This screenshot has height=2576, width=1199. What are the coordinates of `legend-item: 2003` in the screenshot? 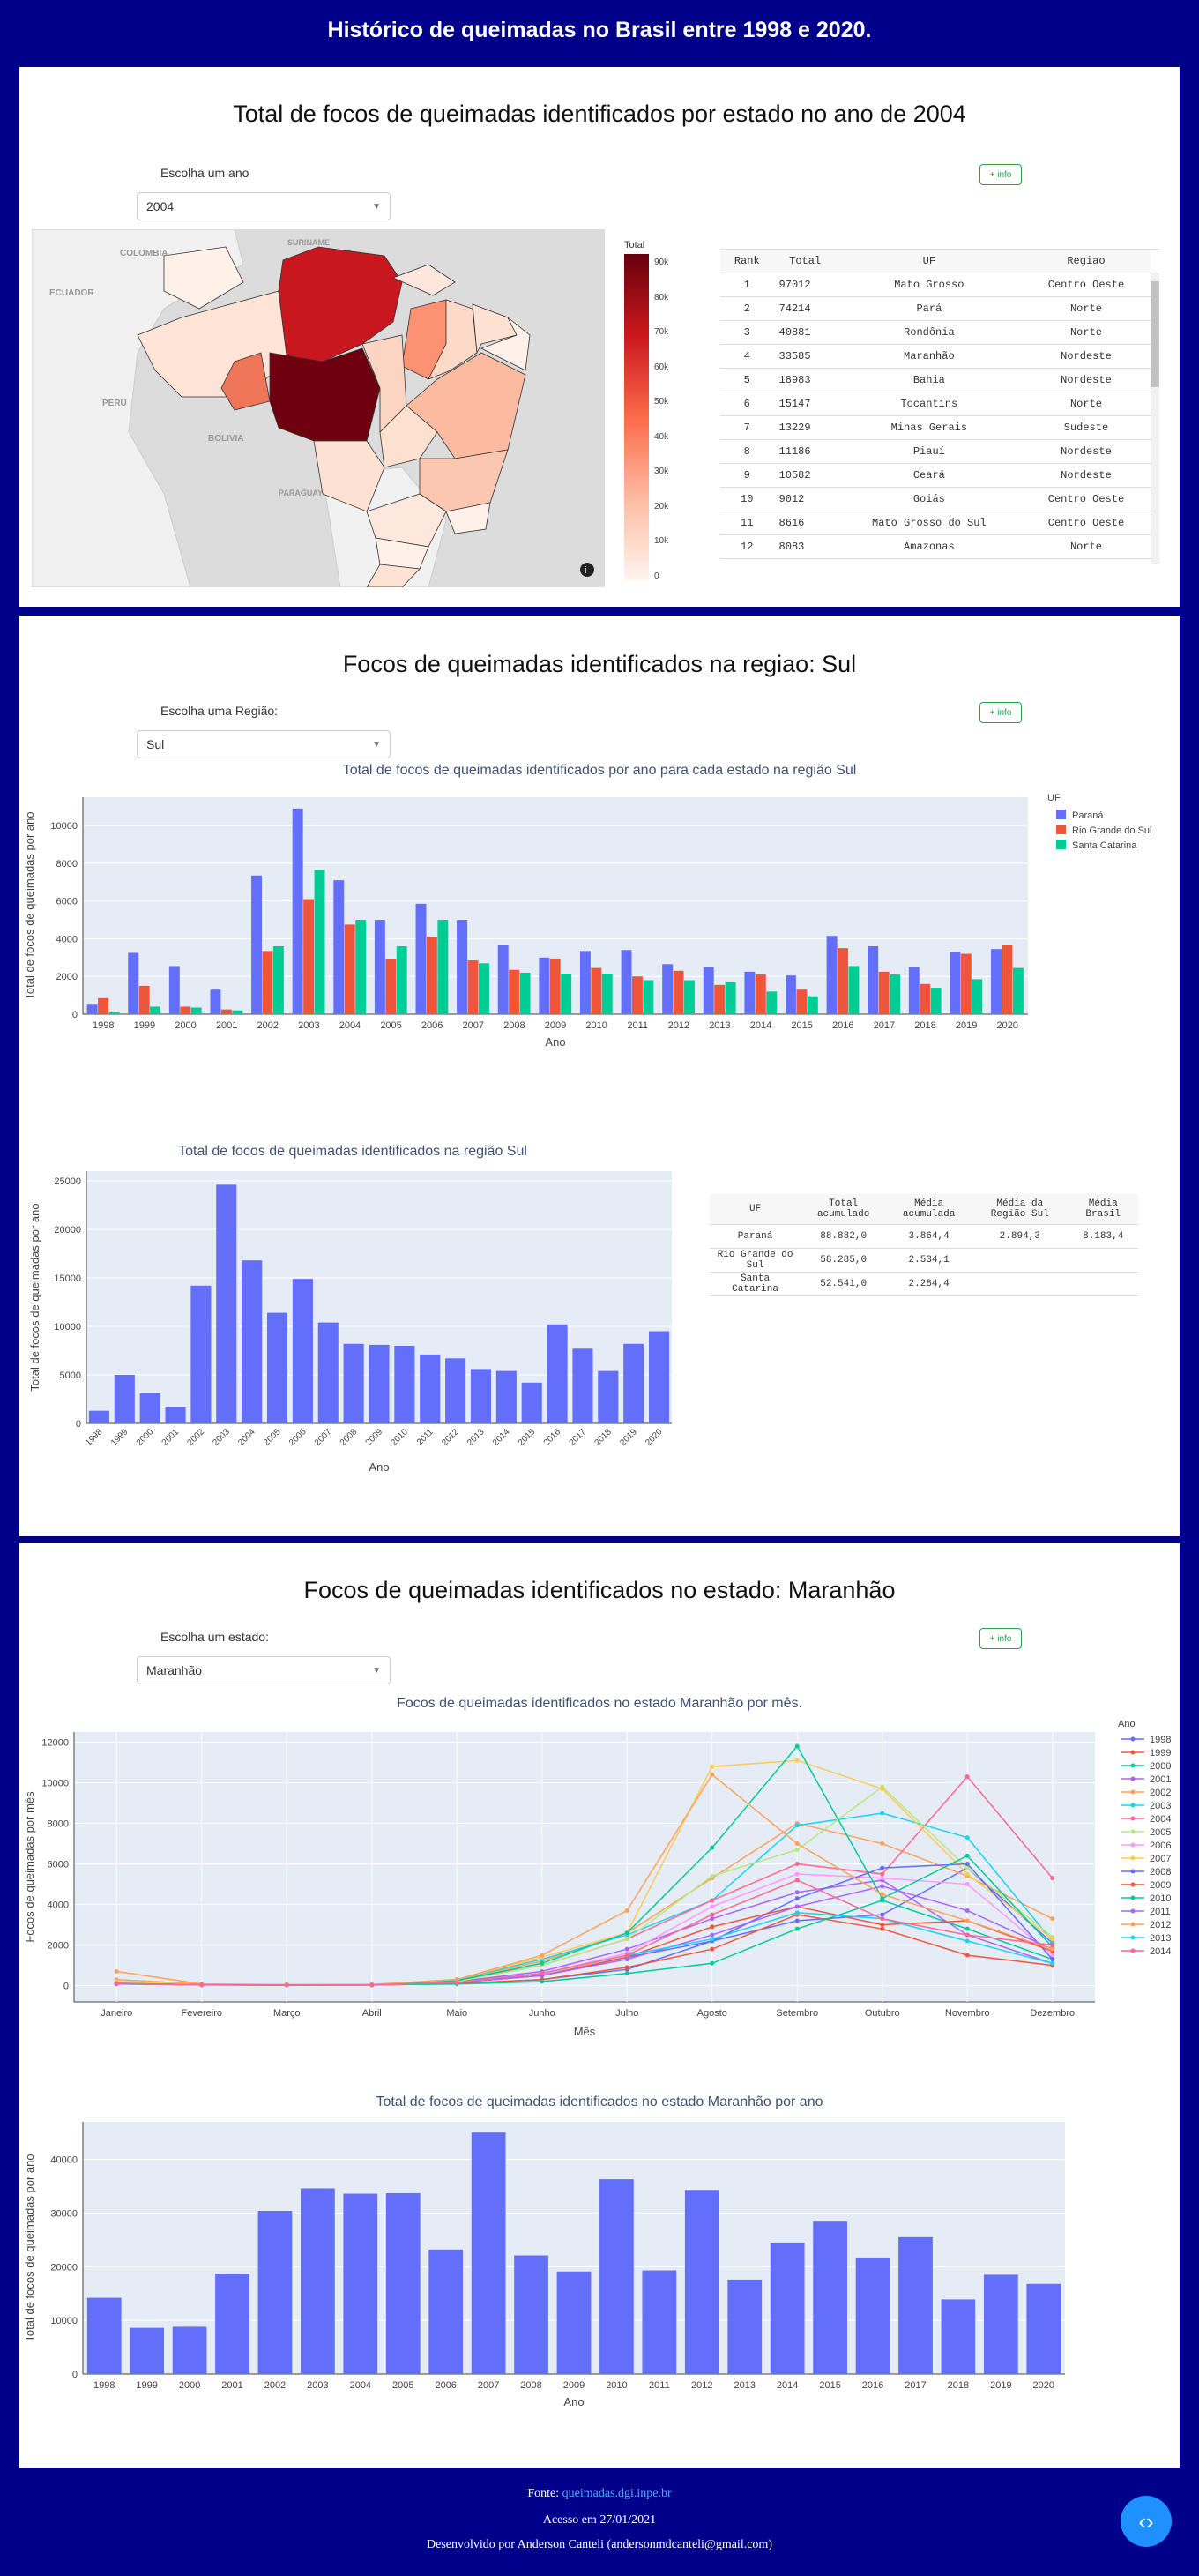 It's located at (1160, 1806).